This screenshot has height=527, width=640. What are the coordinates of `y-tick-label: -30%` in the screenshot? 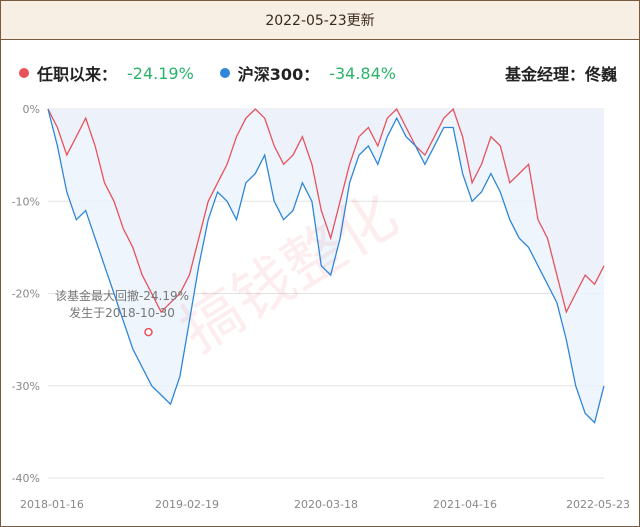 It's located at (26, 386).